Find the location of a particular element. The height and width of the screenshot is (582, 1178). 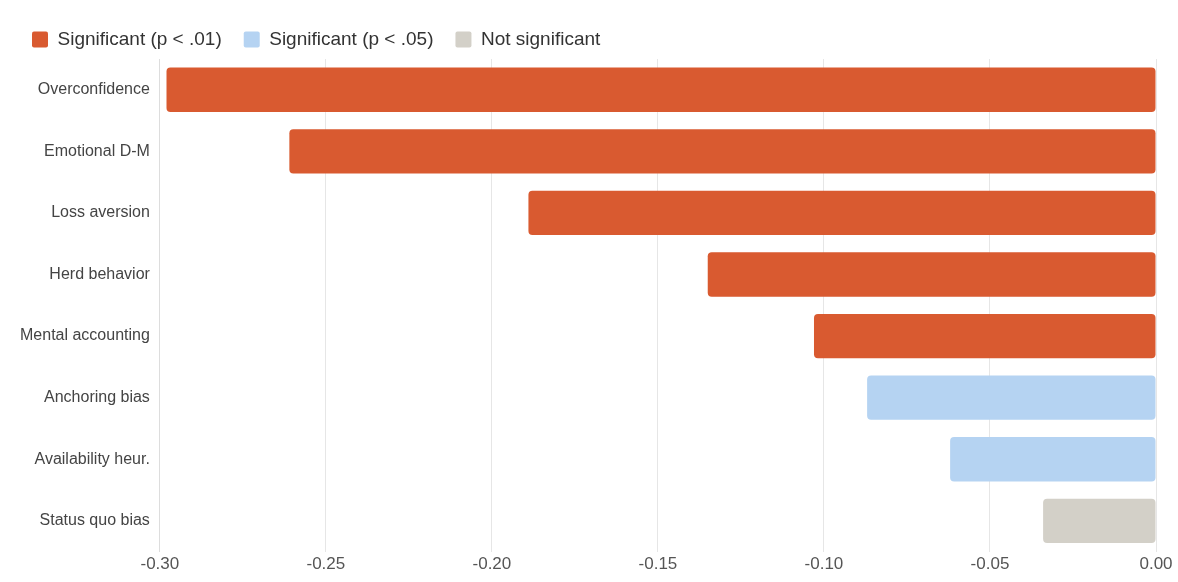

legend-label: Not significant is located at coordinates (541, 38).